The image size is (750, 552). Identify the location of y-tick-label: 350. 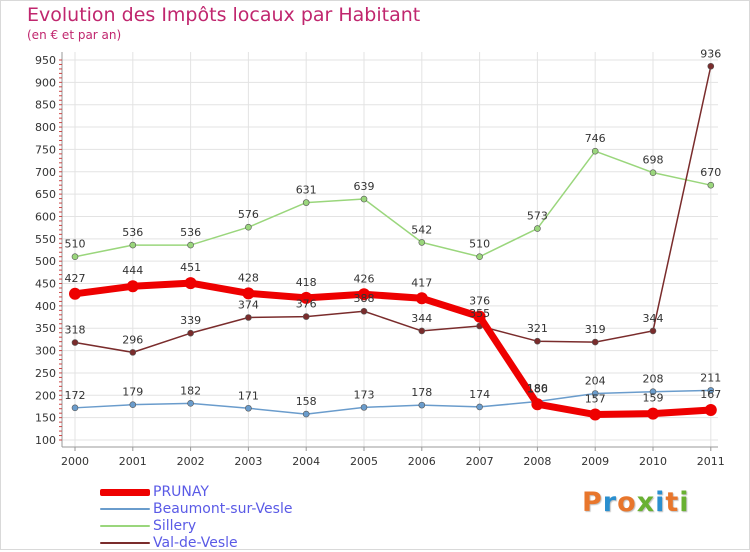
(45, 328).